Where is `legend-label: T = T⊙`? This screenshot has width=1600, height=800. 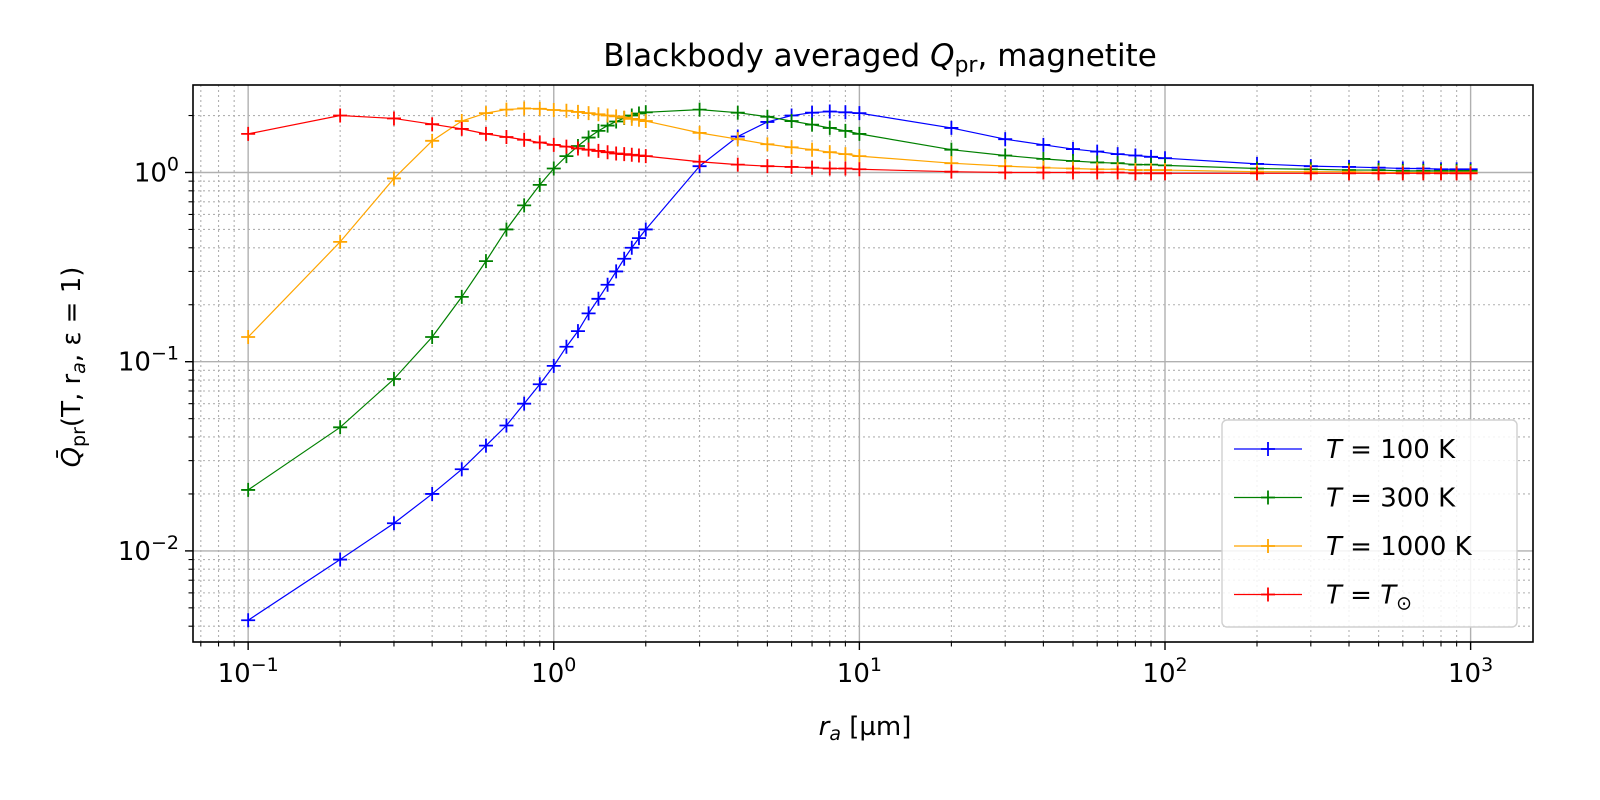
legend-label: T = T⊙ is located at coordinates (1369, 598).